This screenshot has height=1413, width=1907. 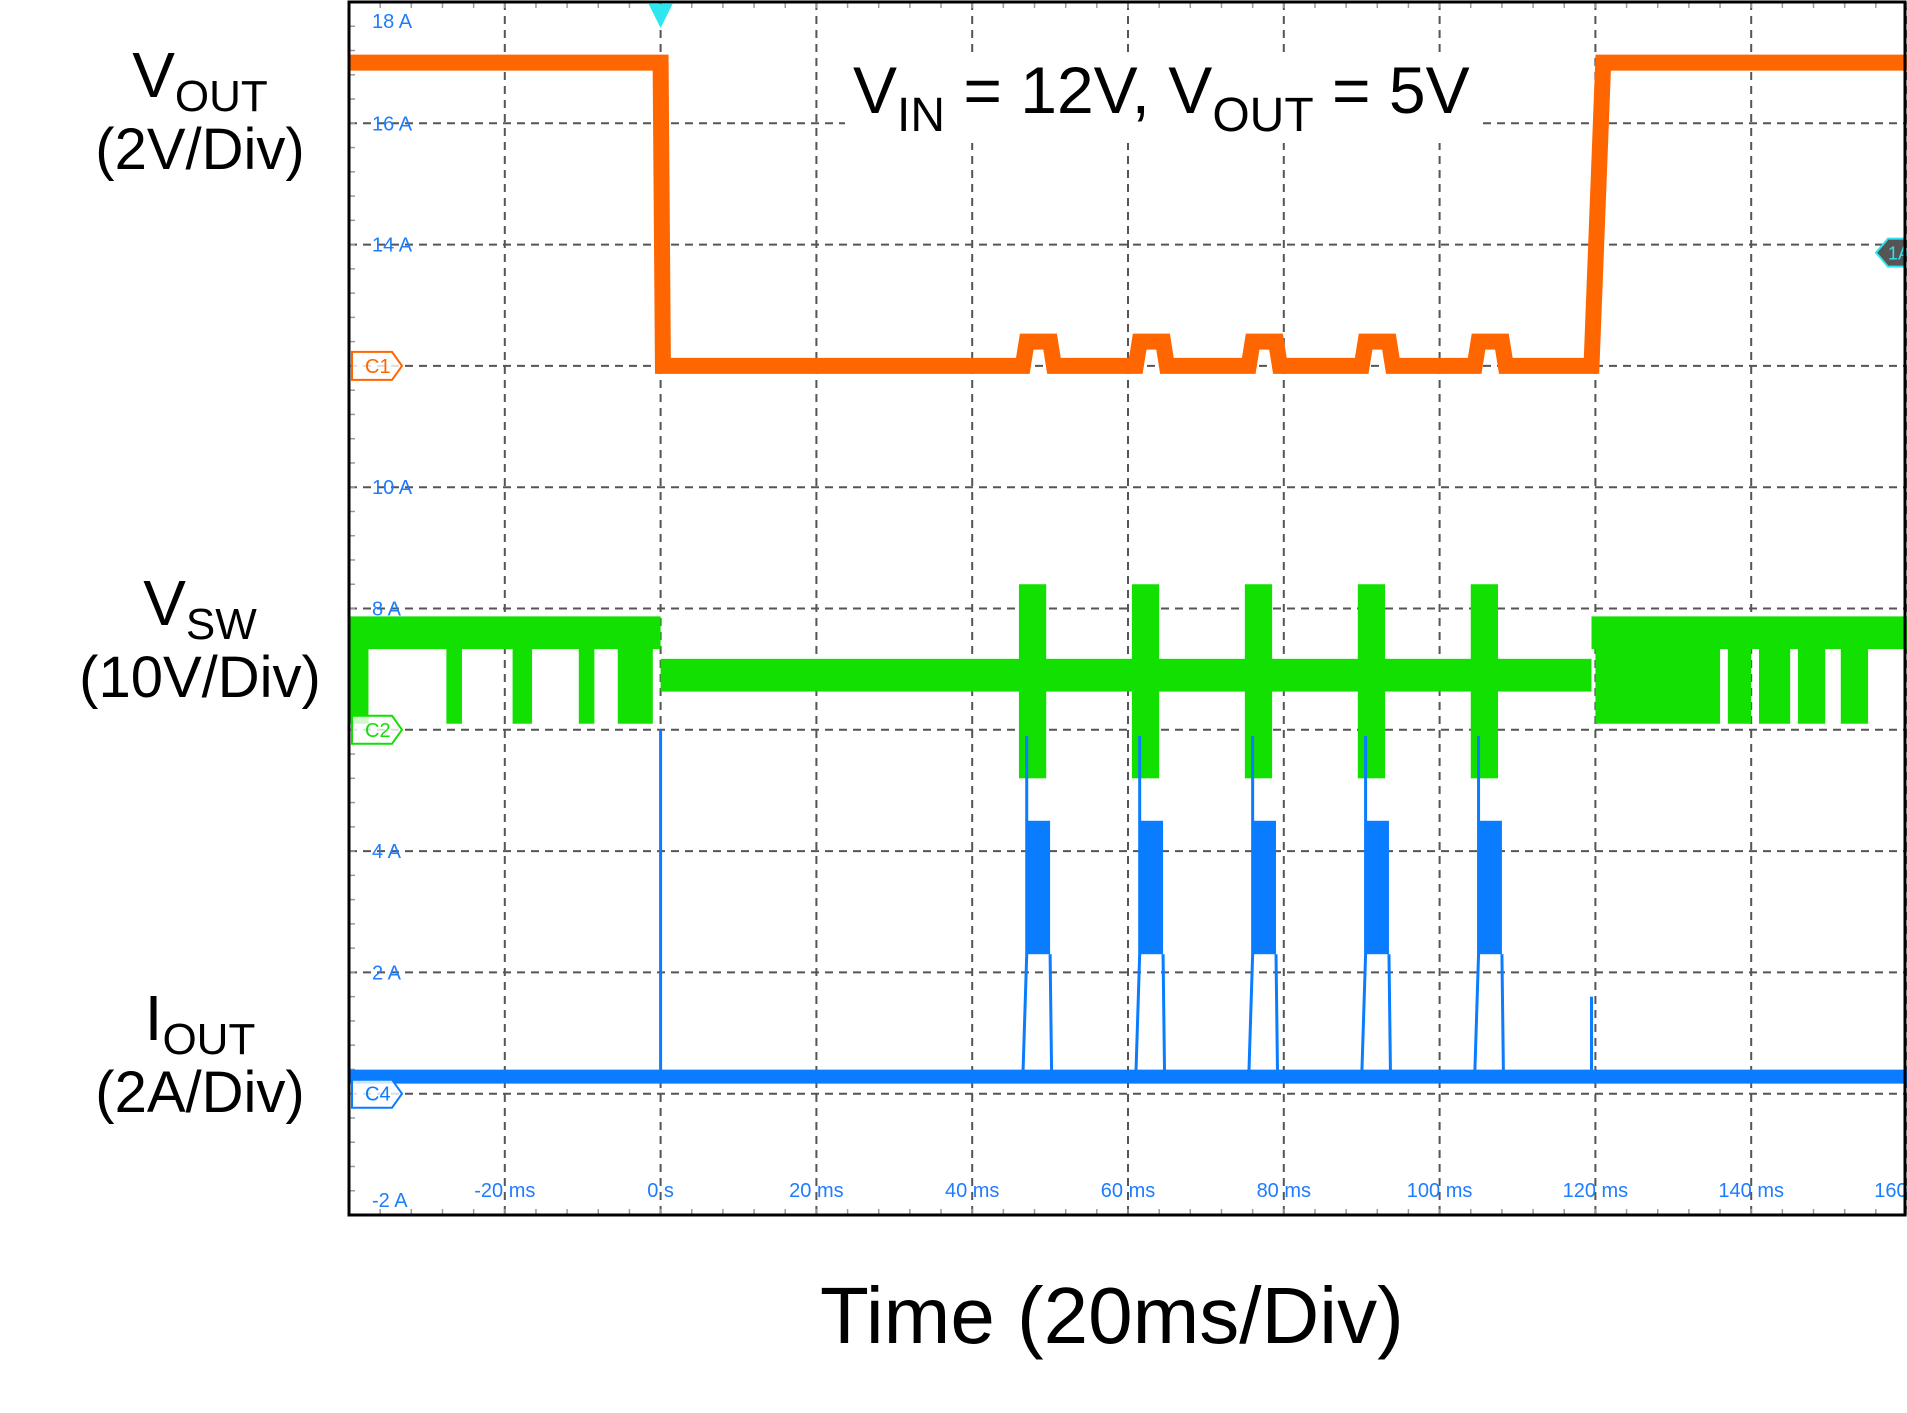 What do you see at coordinates (387, 610) in the screenshot?
I see `y-tick-label: 8 A` at bounding box center [387, 610].